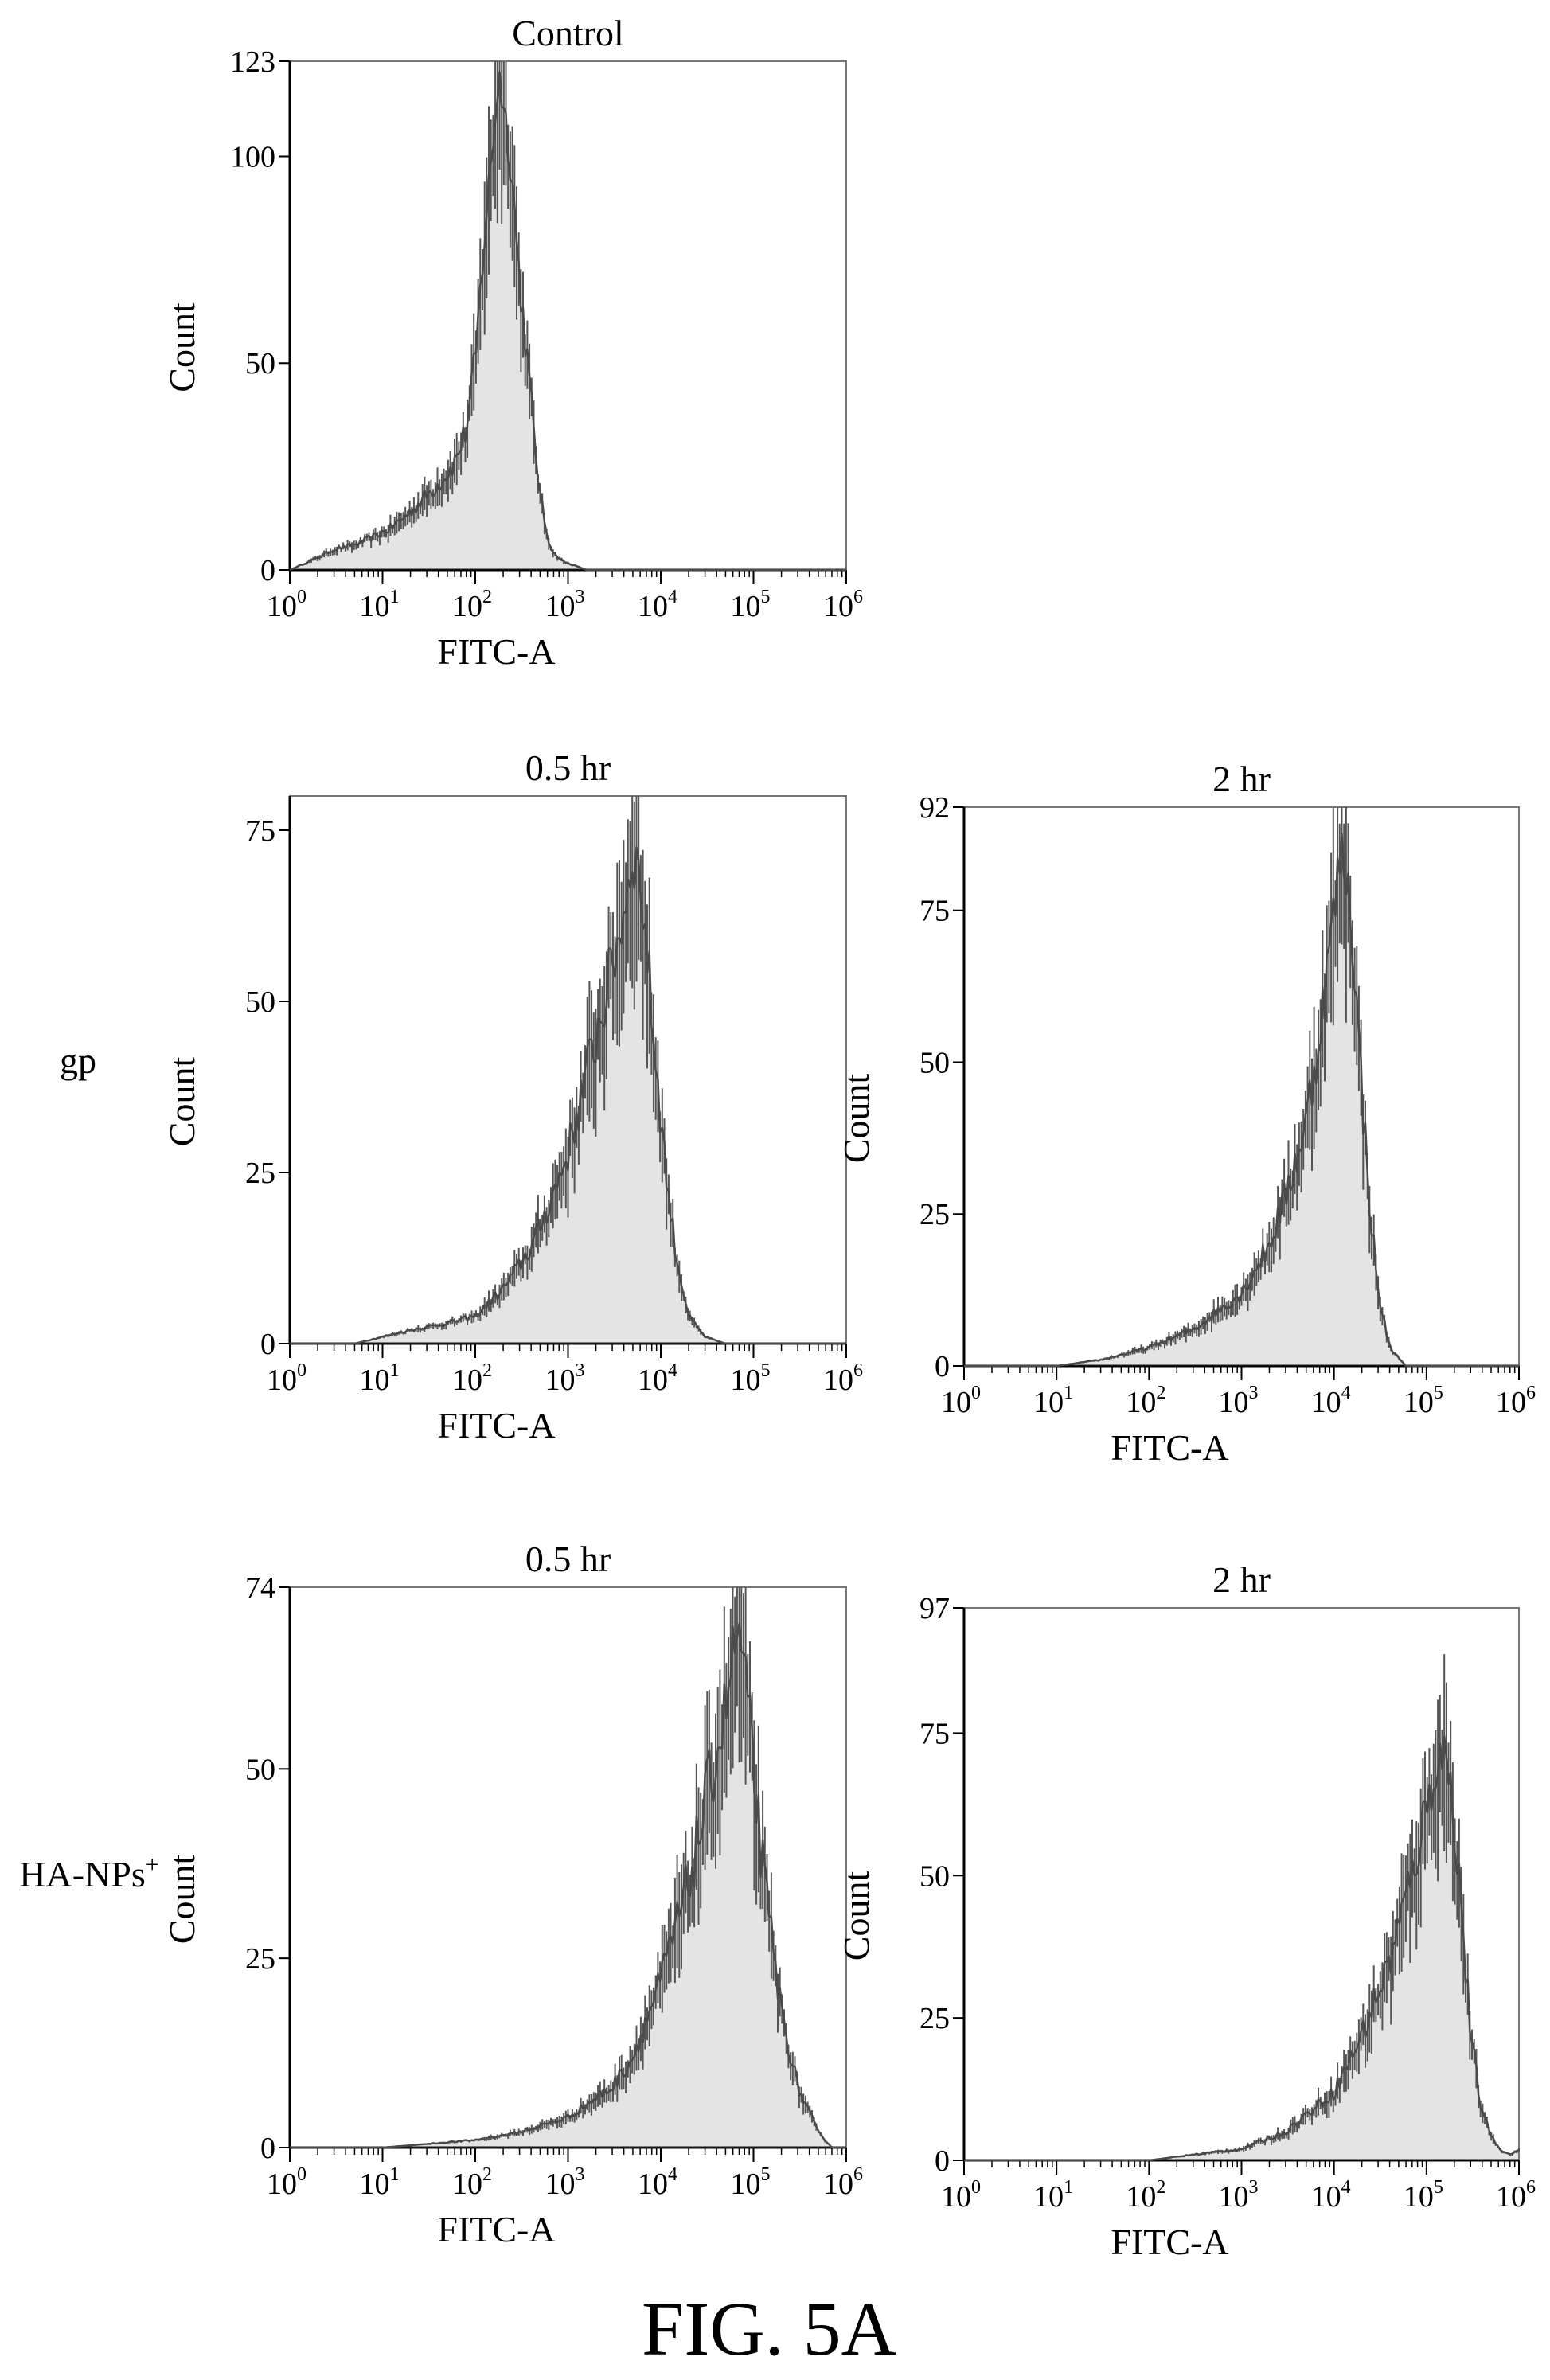 This screenshot has width=1550, height=2380. Describe the element at coordinates (769, 2328) in the screenshot. I see `figure-caption: FIG. 5A` at that location.